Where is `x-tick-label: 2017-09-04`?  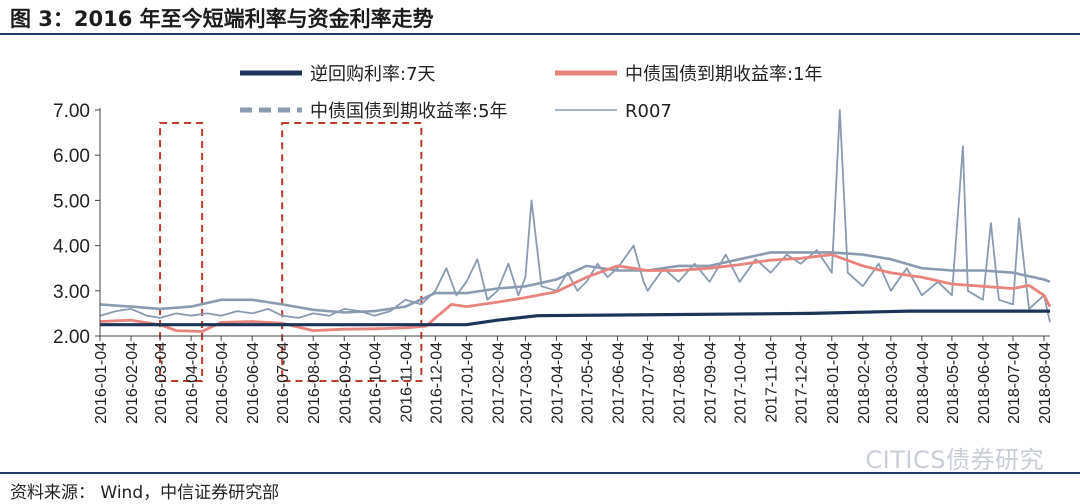
x-tick-label: 2017-09-04 is located at coordinates (711, 383).